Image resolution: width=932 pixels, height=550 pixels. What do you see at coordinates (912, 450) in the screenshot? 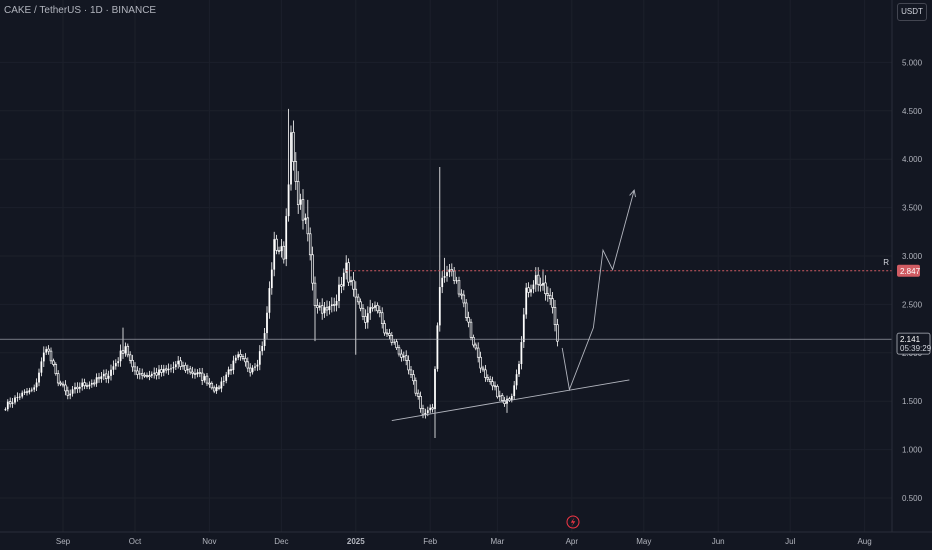
I see `y-tick-label: 1.000` at bounding box center [912, 450].